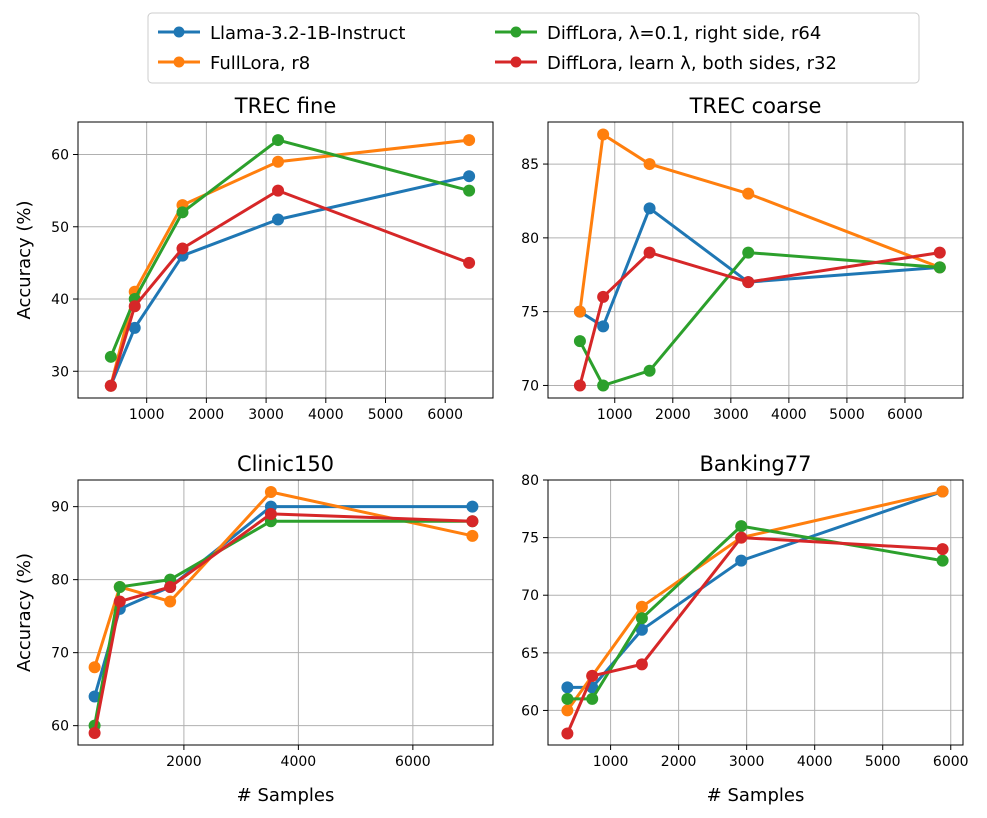 The image size is (987, 818). Describe the element at coordinates (679, 762) in the screenshot. I see `banking77-xtick-label: 2000` at that location.